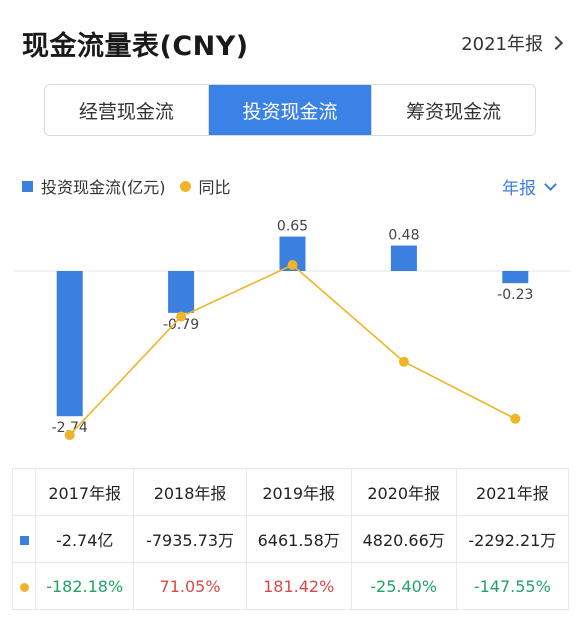 The height and width of the screenshot is (629, 585). What do you see at coordinates (403, 236) in the screenshot?
I see `bar-data-label: 0.48` at bounding box center [403, 236].